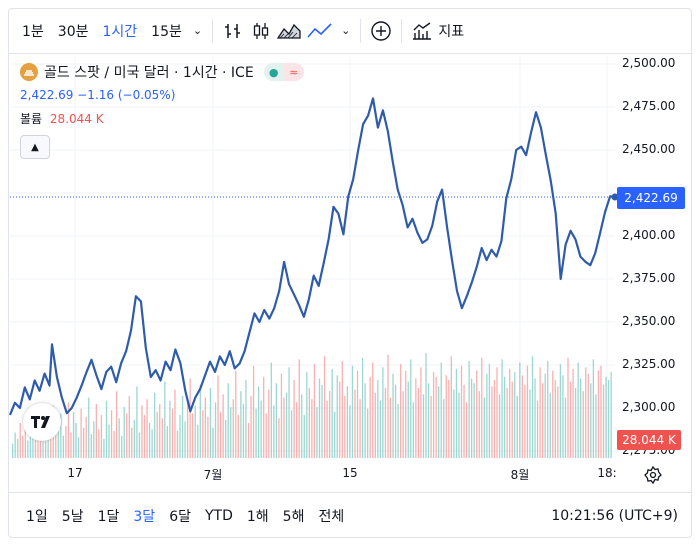  What do you see at coordinates (37, 516) in the screenshot?
I see `range-1d: 1일` at bounding box center [37, 516].